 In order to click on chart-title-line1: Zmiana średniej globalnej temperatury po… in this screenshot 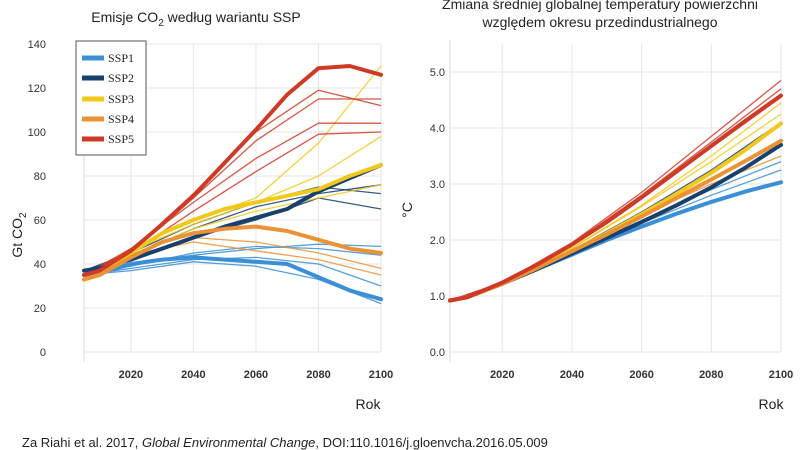, I will do `click(600, 6)`.